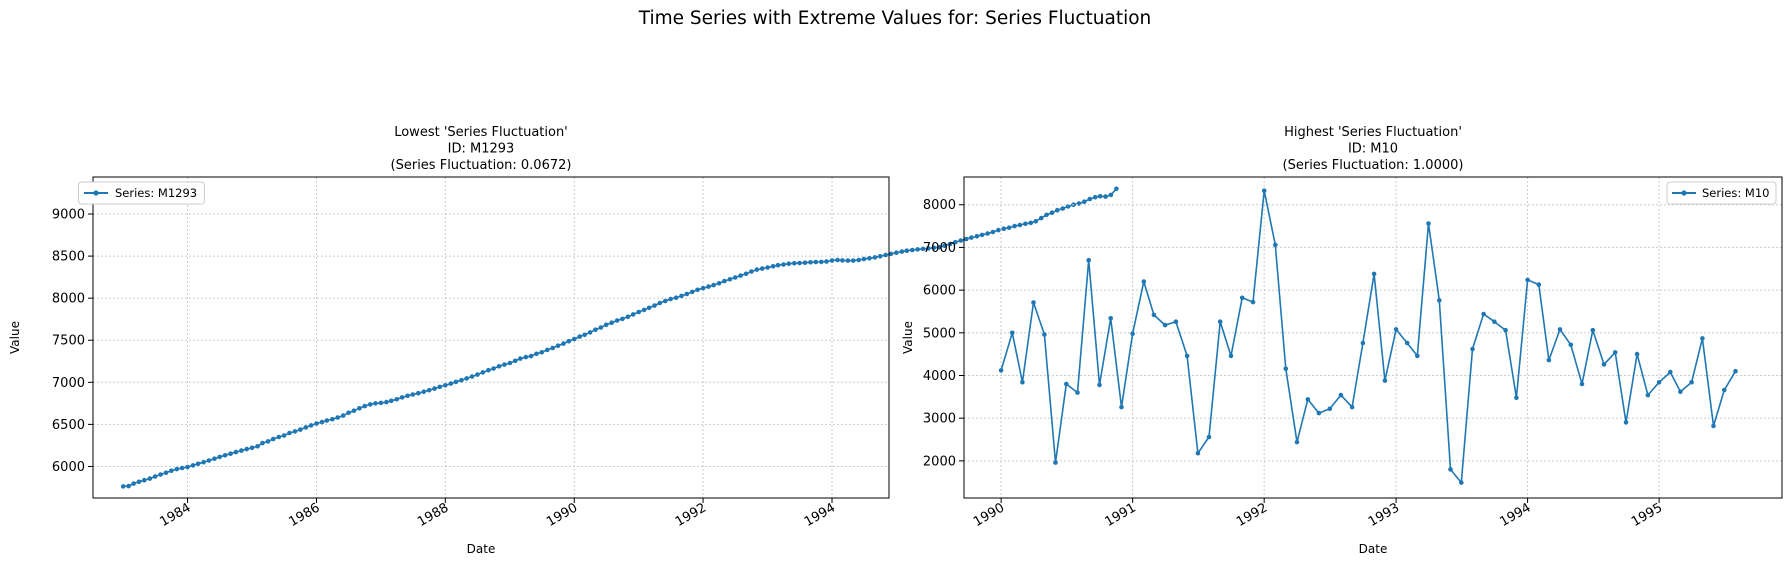 The width and height of the screenshot is (1790, 566). I want to click on y-tick-label: 9000, so click(68, 215).